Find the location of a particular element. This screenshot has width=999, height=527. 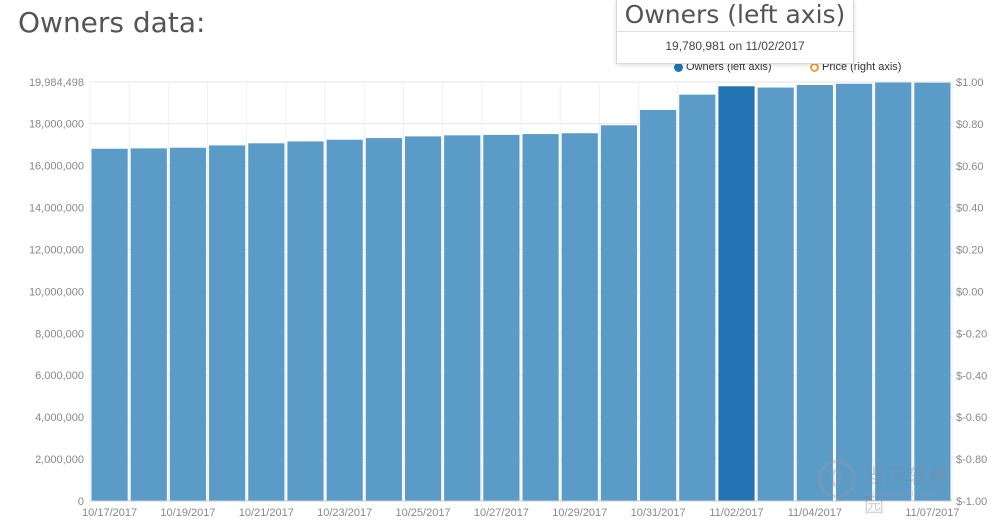

x-tick-label: 10/31/2017 is located at coordinates (658, 513).